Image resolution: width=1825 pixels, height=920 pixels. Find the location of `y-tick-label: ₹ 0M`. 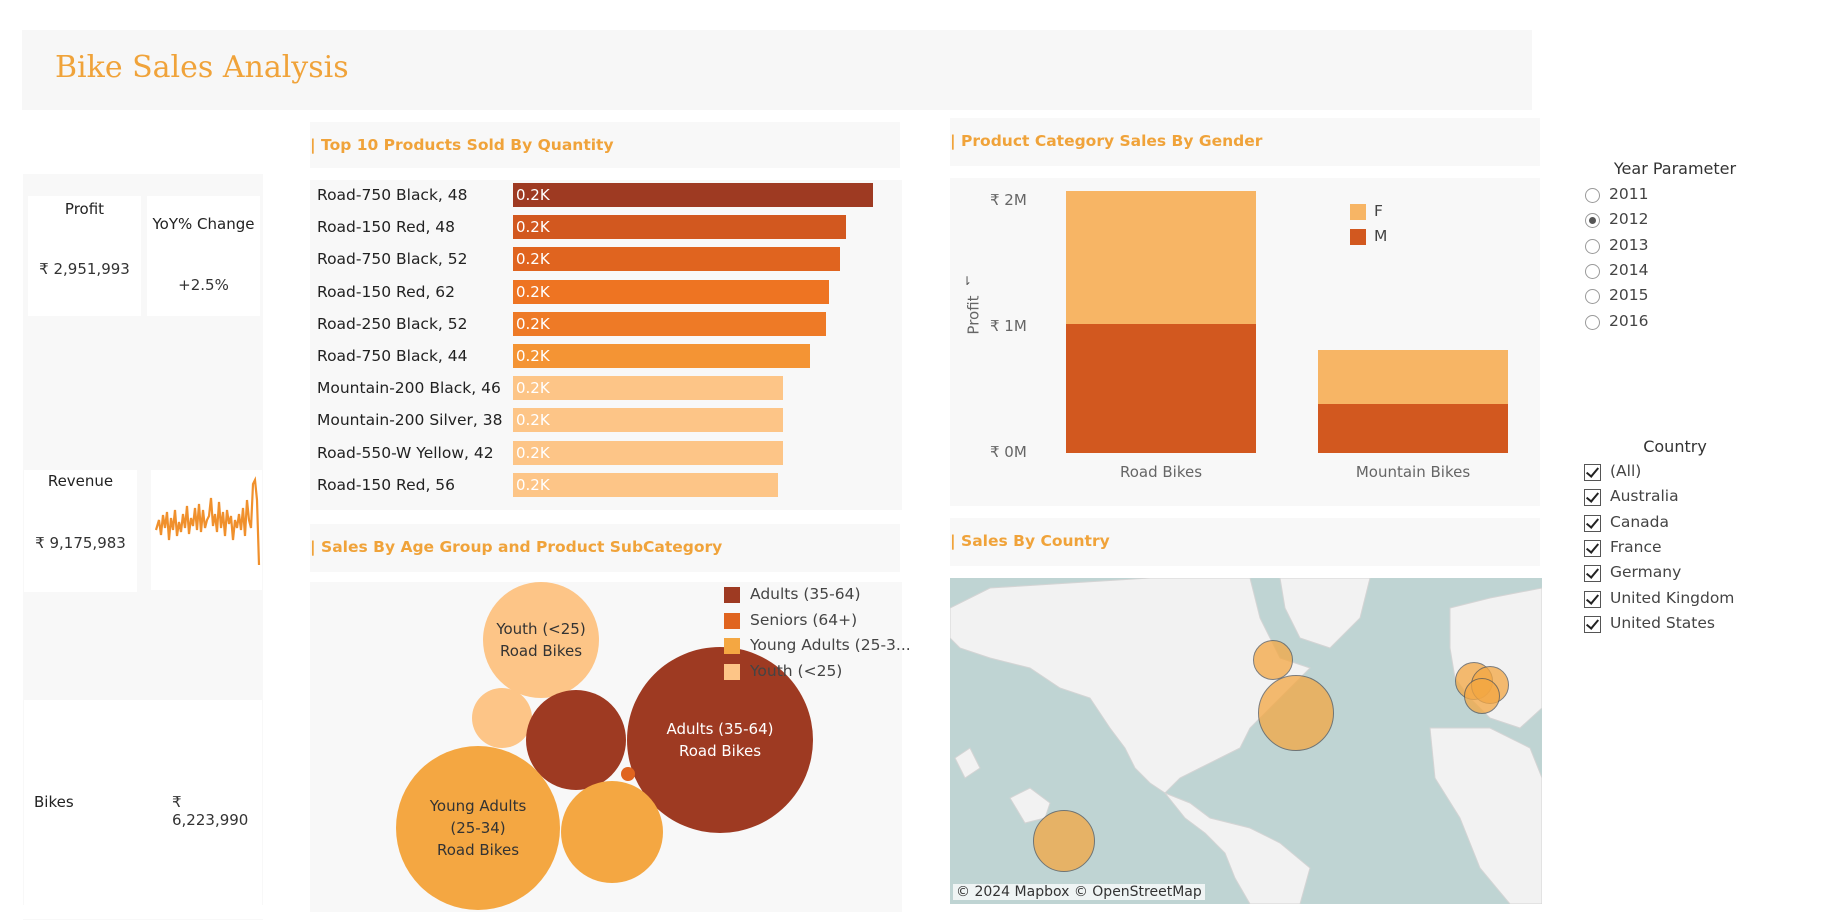

y-tick-label: ₹ 0M is located at coordinates (1008, 452).